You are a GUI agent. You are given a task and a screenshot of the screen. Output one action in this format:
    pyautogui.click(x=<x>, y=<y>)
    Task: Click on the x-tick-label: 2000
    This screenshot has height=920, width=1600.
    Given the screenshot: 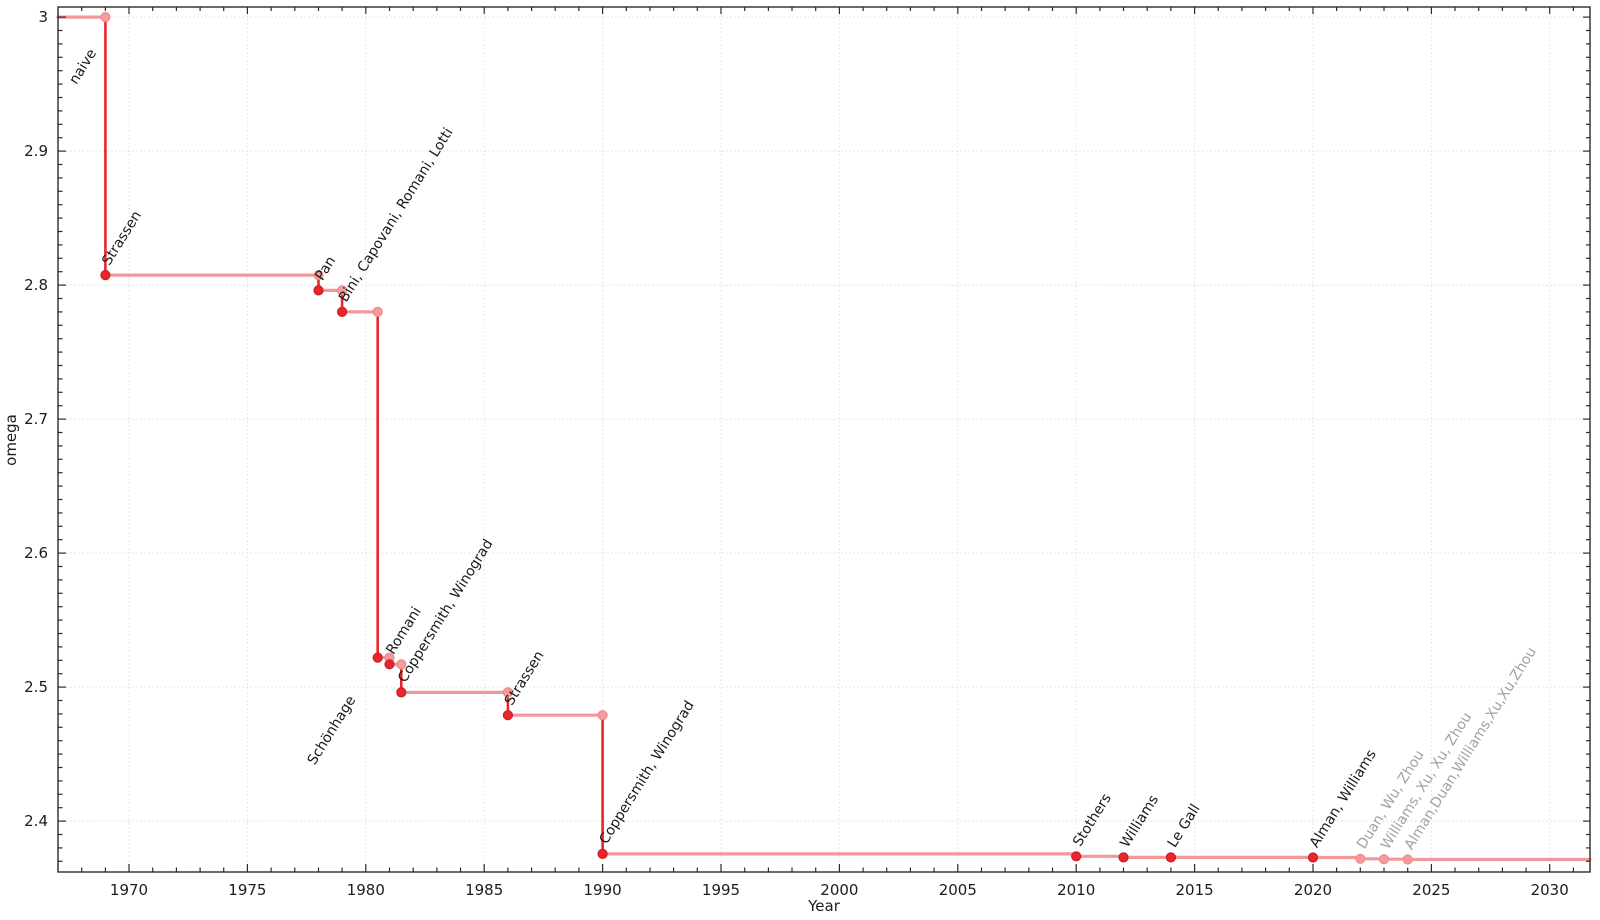 What is the action you would take?
    pyautogui.click(x=839, y=890)
    